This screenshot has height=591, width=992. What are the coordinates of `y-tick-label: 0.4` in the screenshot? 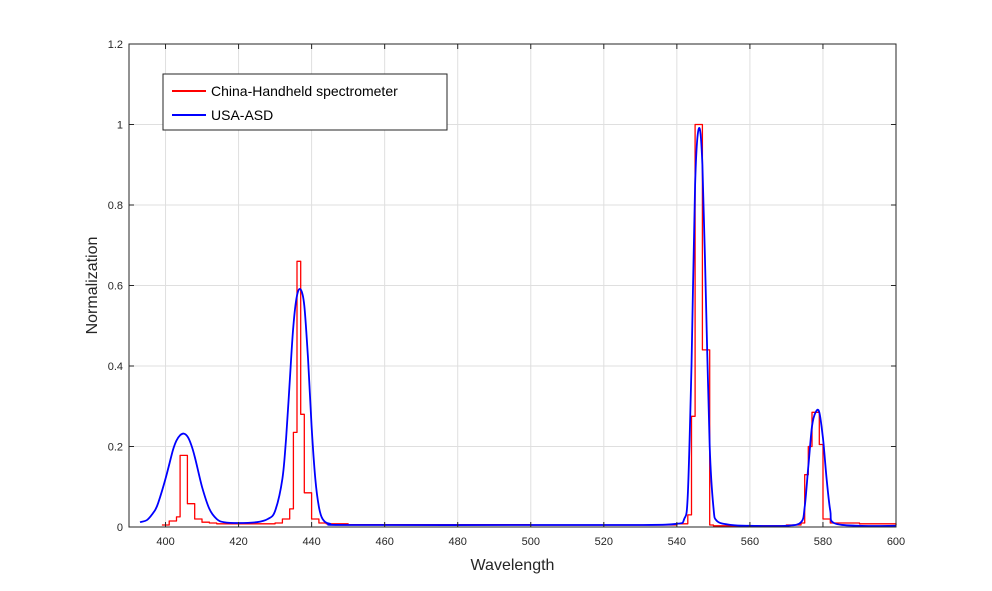 It's located at (115, 367).